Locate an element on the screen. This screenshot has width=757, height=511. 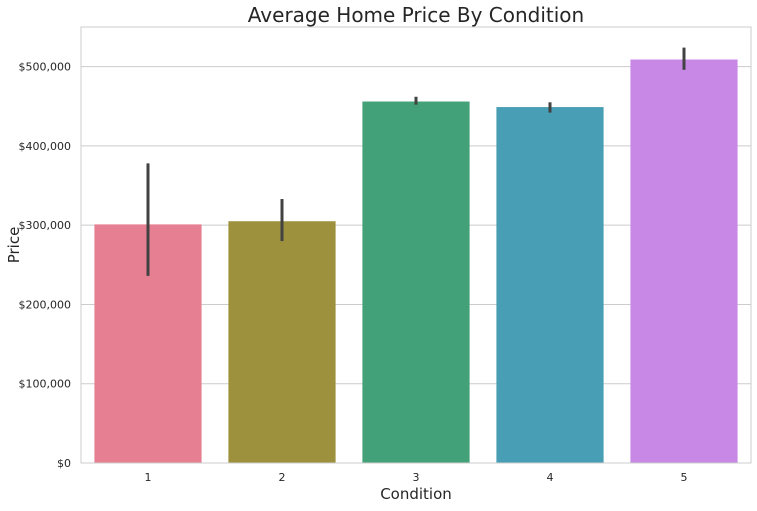
chart-title: Average Home Price By Condition is located at coordinates (416, 15).